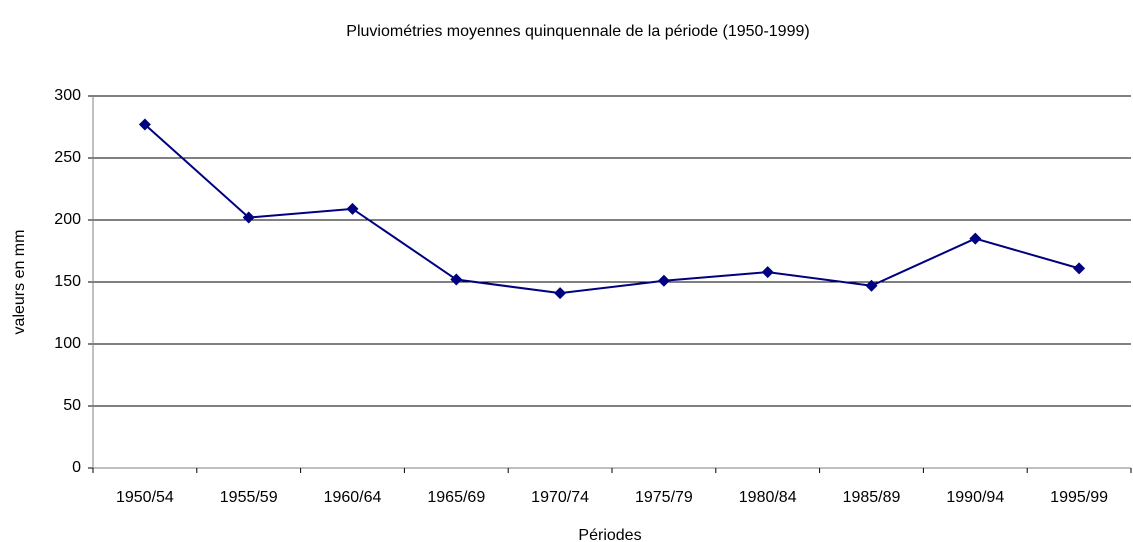  I want to click on x-tick-label: 1950/54, so click(145, 497).